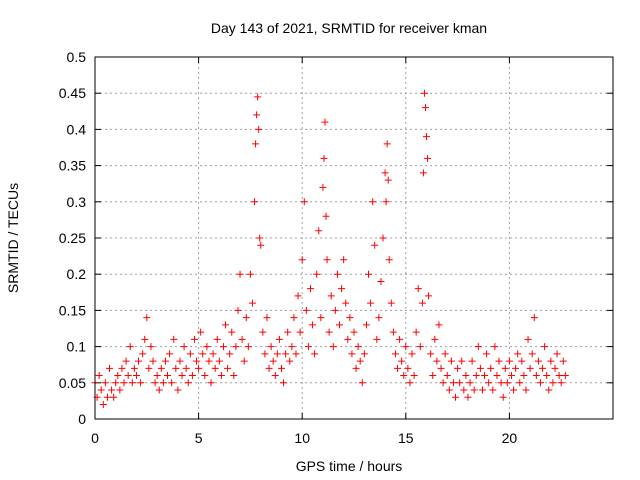  What do you see at coordinates (72, 93) in the screenshot?
I see `y-tick-label: 0.45` at bounding box center [72, 93].